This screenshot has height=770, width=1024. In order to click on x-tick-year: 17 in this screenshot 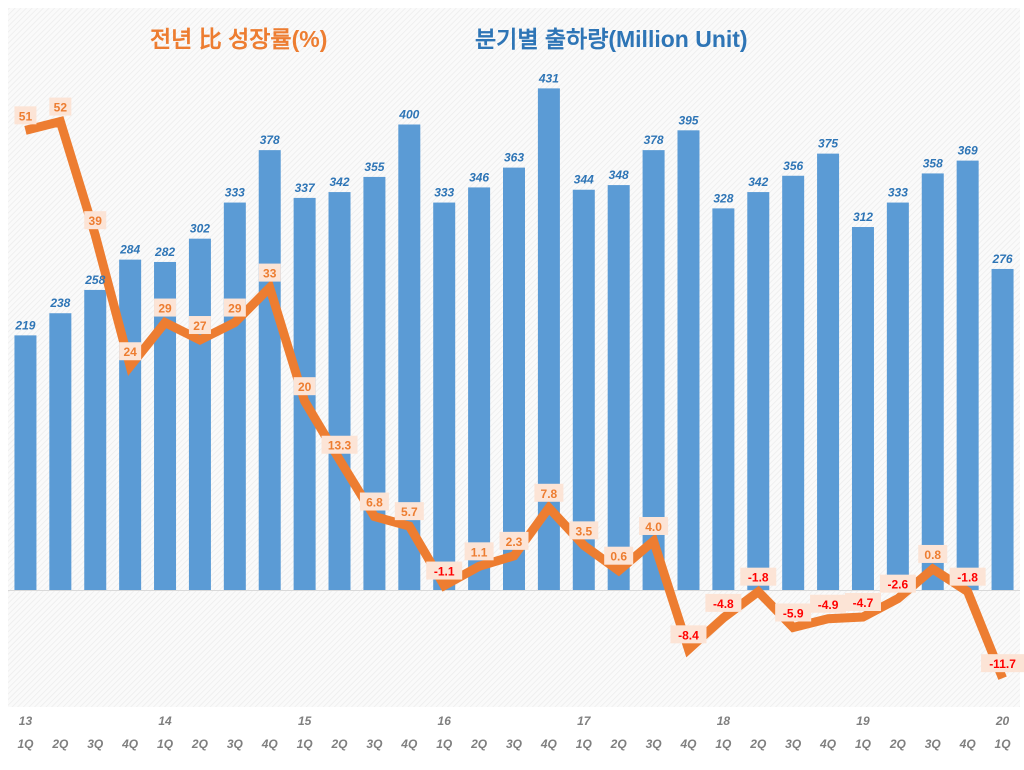, I will do `click(584, 721)`.